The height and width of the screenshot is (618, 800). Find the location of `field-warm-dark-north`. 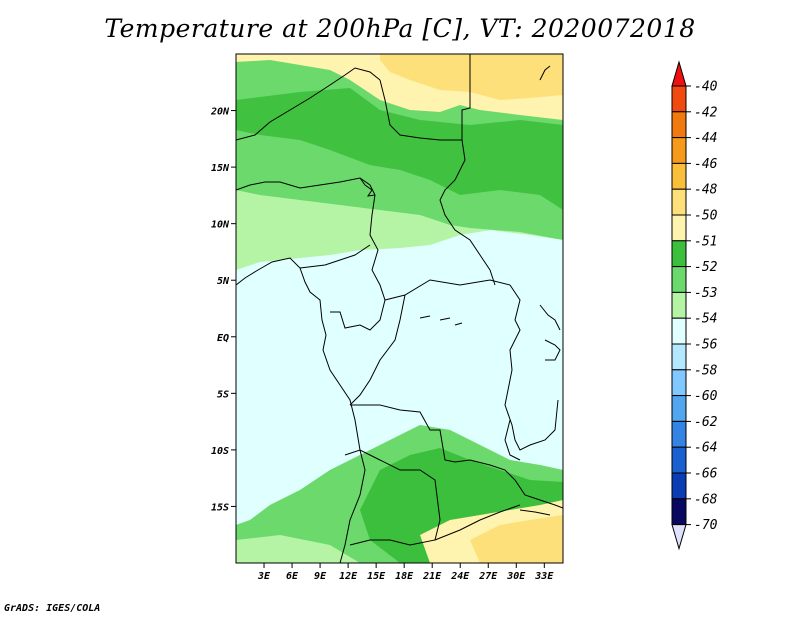

field-warm-dark-north is located at coordinates (471, 77).